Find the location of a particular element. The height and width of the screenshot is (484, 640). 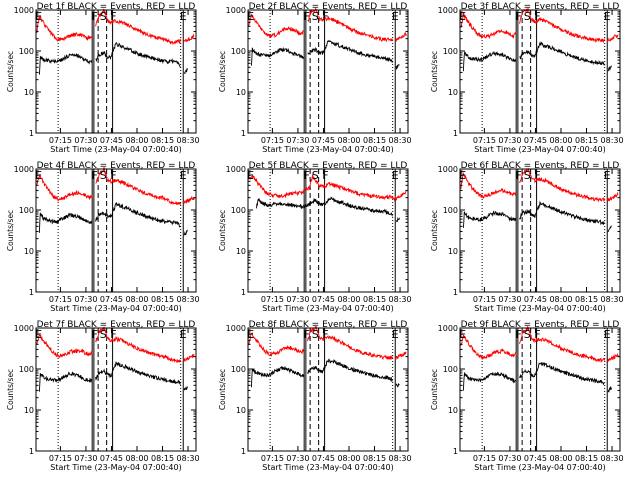

chart-title: Det 2f BLACK = Events, RED = LLD is located at coordinates (328, 7).